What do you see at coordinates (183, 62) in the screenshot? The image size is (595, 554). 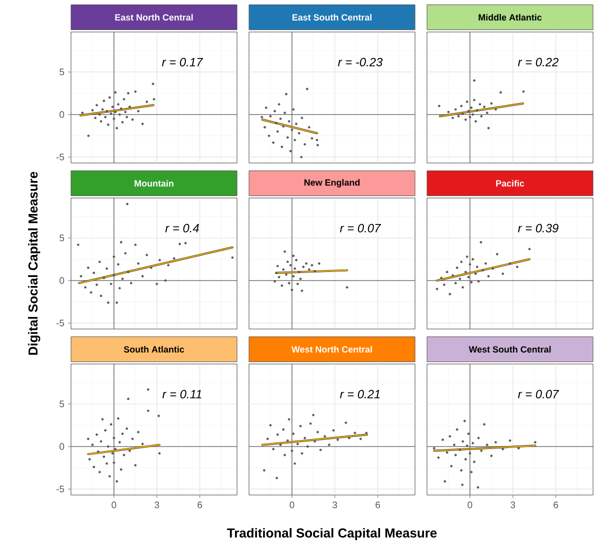 I see `annotation: r = 0.17` at bounding box center [183, 62].